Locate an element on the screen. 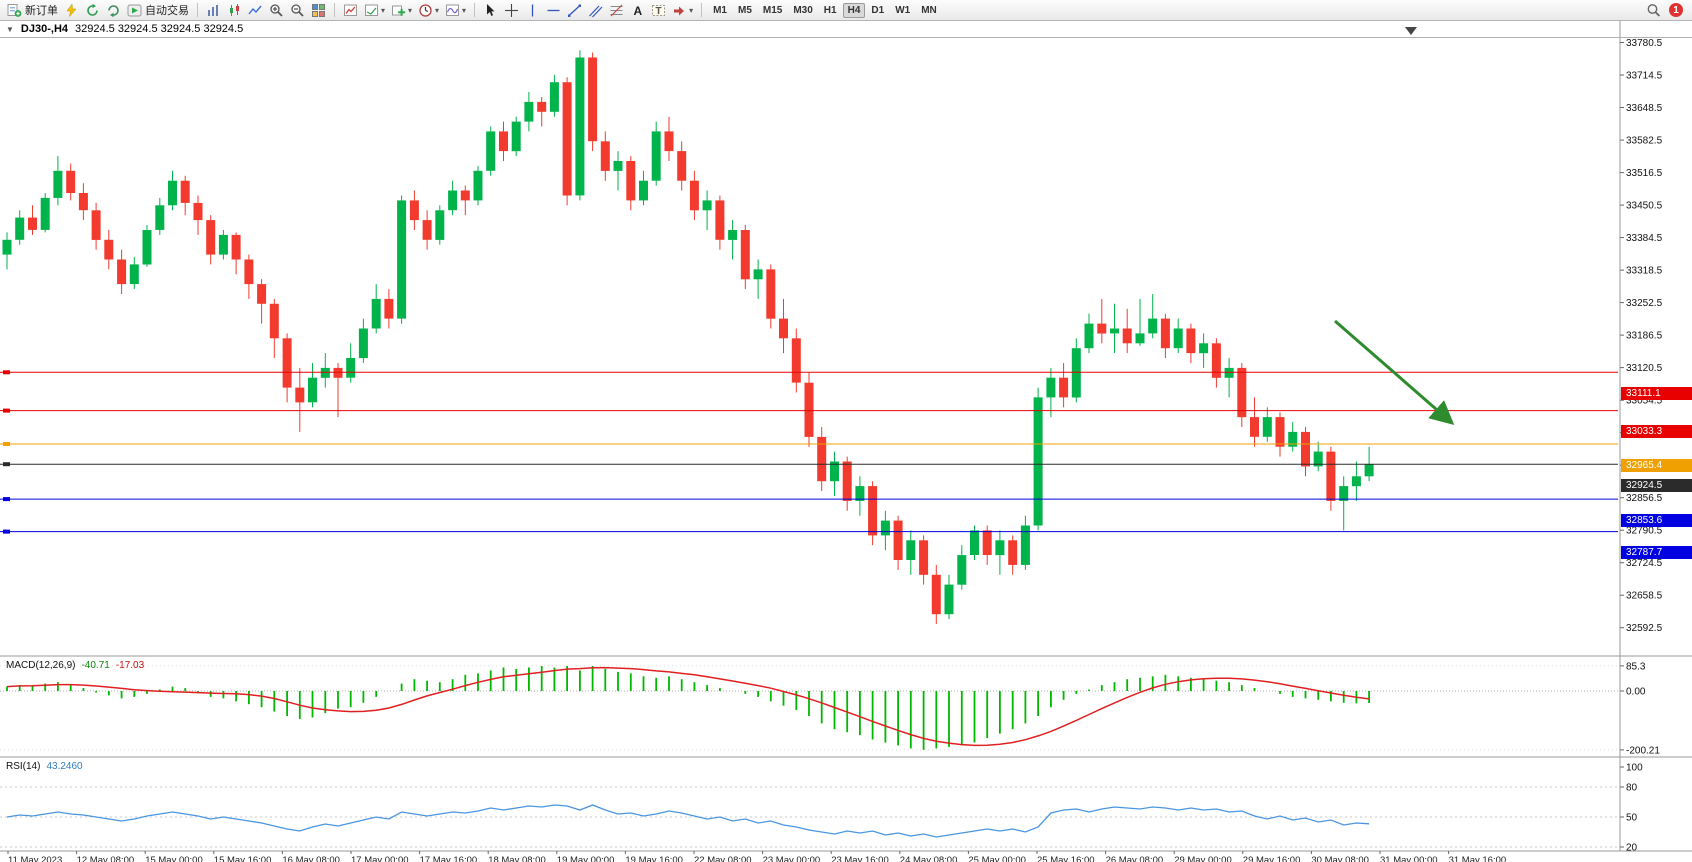 Image resolution: width=1692 pixels, height=862 pixels. fibonacci-icon is located at coordinates (616, 10).